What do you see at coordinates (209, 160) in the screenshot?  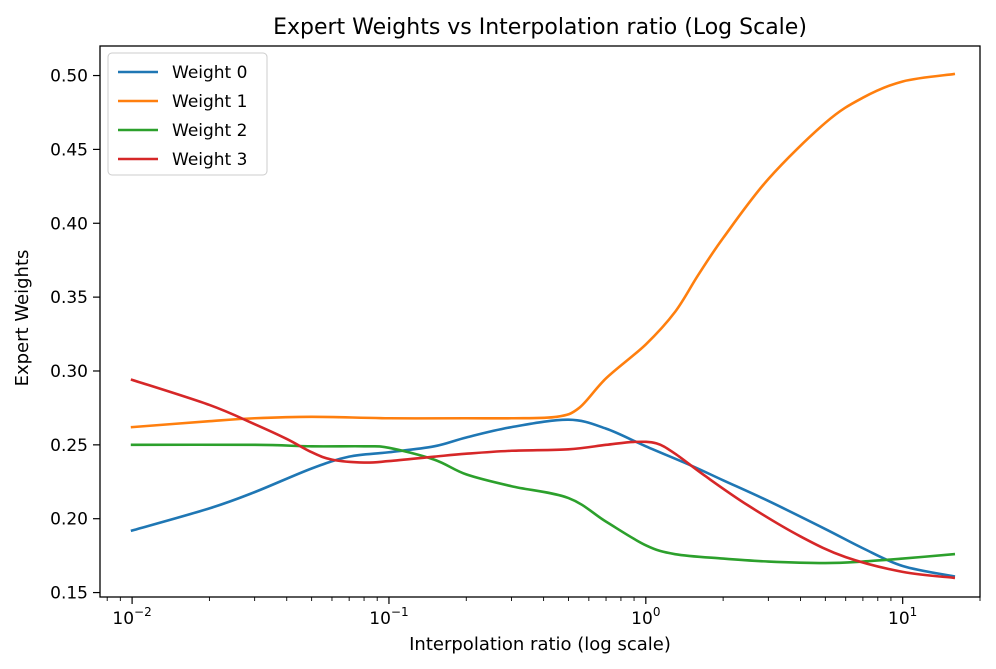 I see `legend-label: Weight 3` at bounding box center [209, 160].